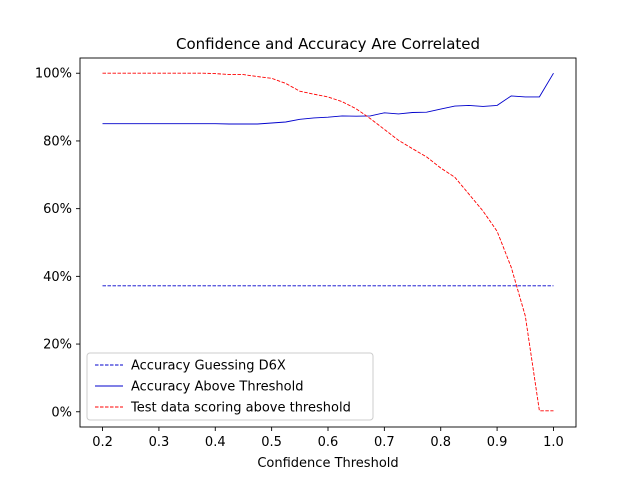 This screenshot has width=640, height=480. I want to click on y-tick-label: 0%, so click(61, 412).